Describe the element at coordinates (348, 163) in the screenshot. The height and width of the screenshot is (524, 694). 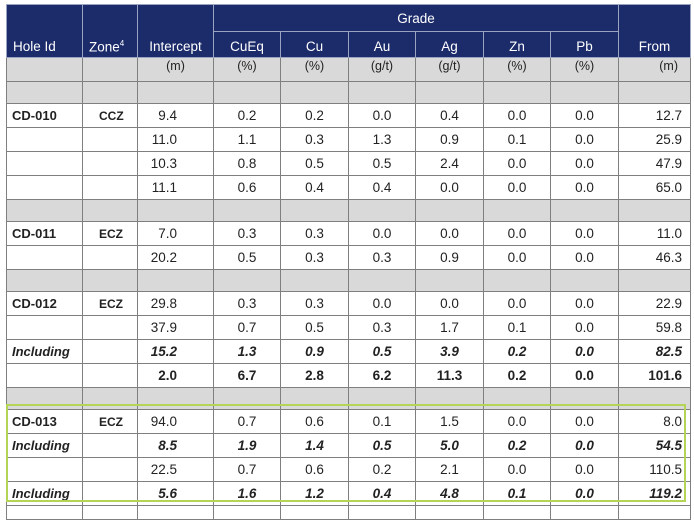
I see `table-row: 10.3 0.8 0.5 0.5 2.4 0.0 0.0 47.9` at that location.